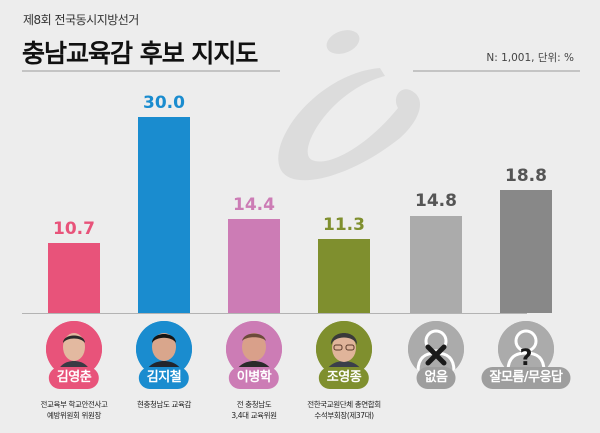 Image resolution: width=600 pixels, height=433 pixels. I want to click on candidate-description: 현충청남도 교육감, so click(164, 404).